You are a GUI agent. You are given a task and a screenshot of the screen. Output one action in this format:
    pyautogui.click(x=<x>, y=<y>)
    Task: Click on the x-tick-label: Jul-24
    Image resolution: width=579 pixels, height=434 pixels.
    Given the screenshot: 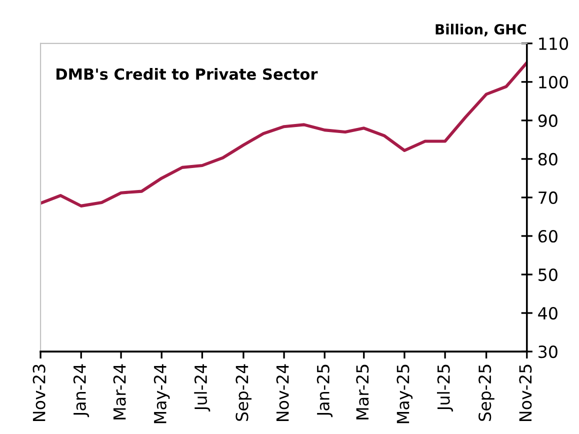 What is the action you would take?
    pyautogui.click(x=202, y=388)
    